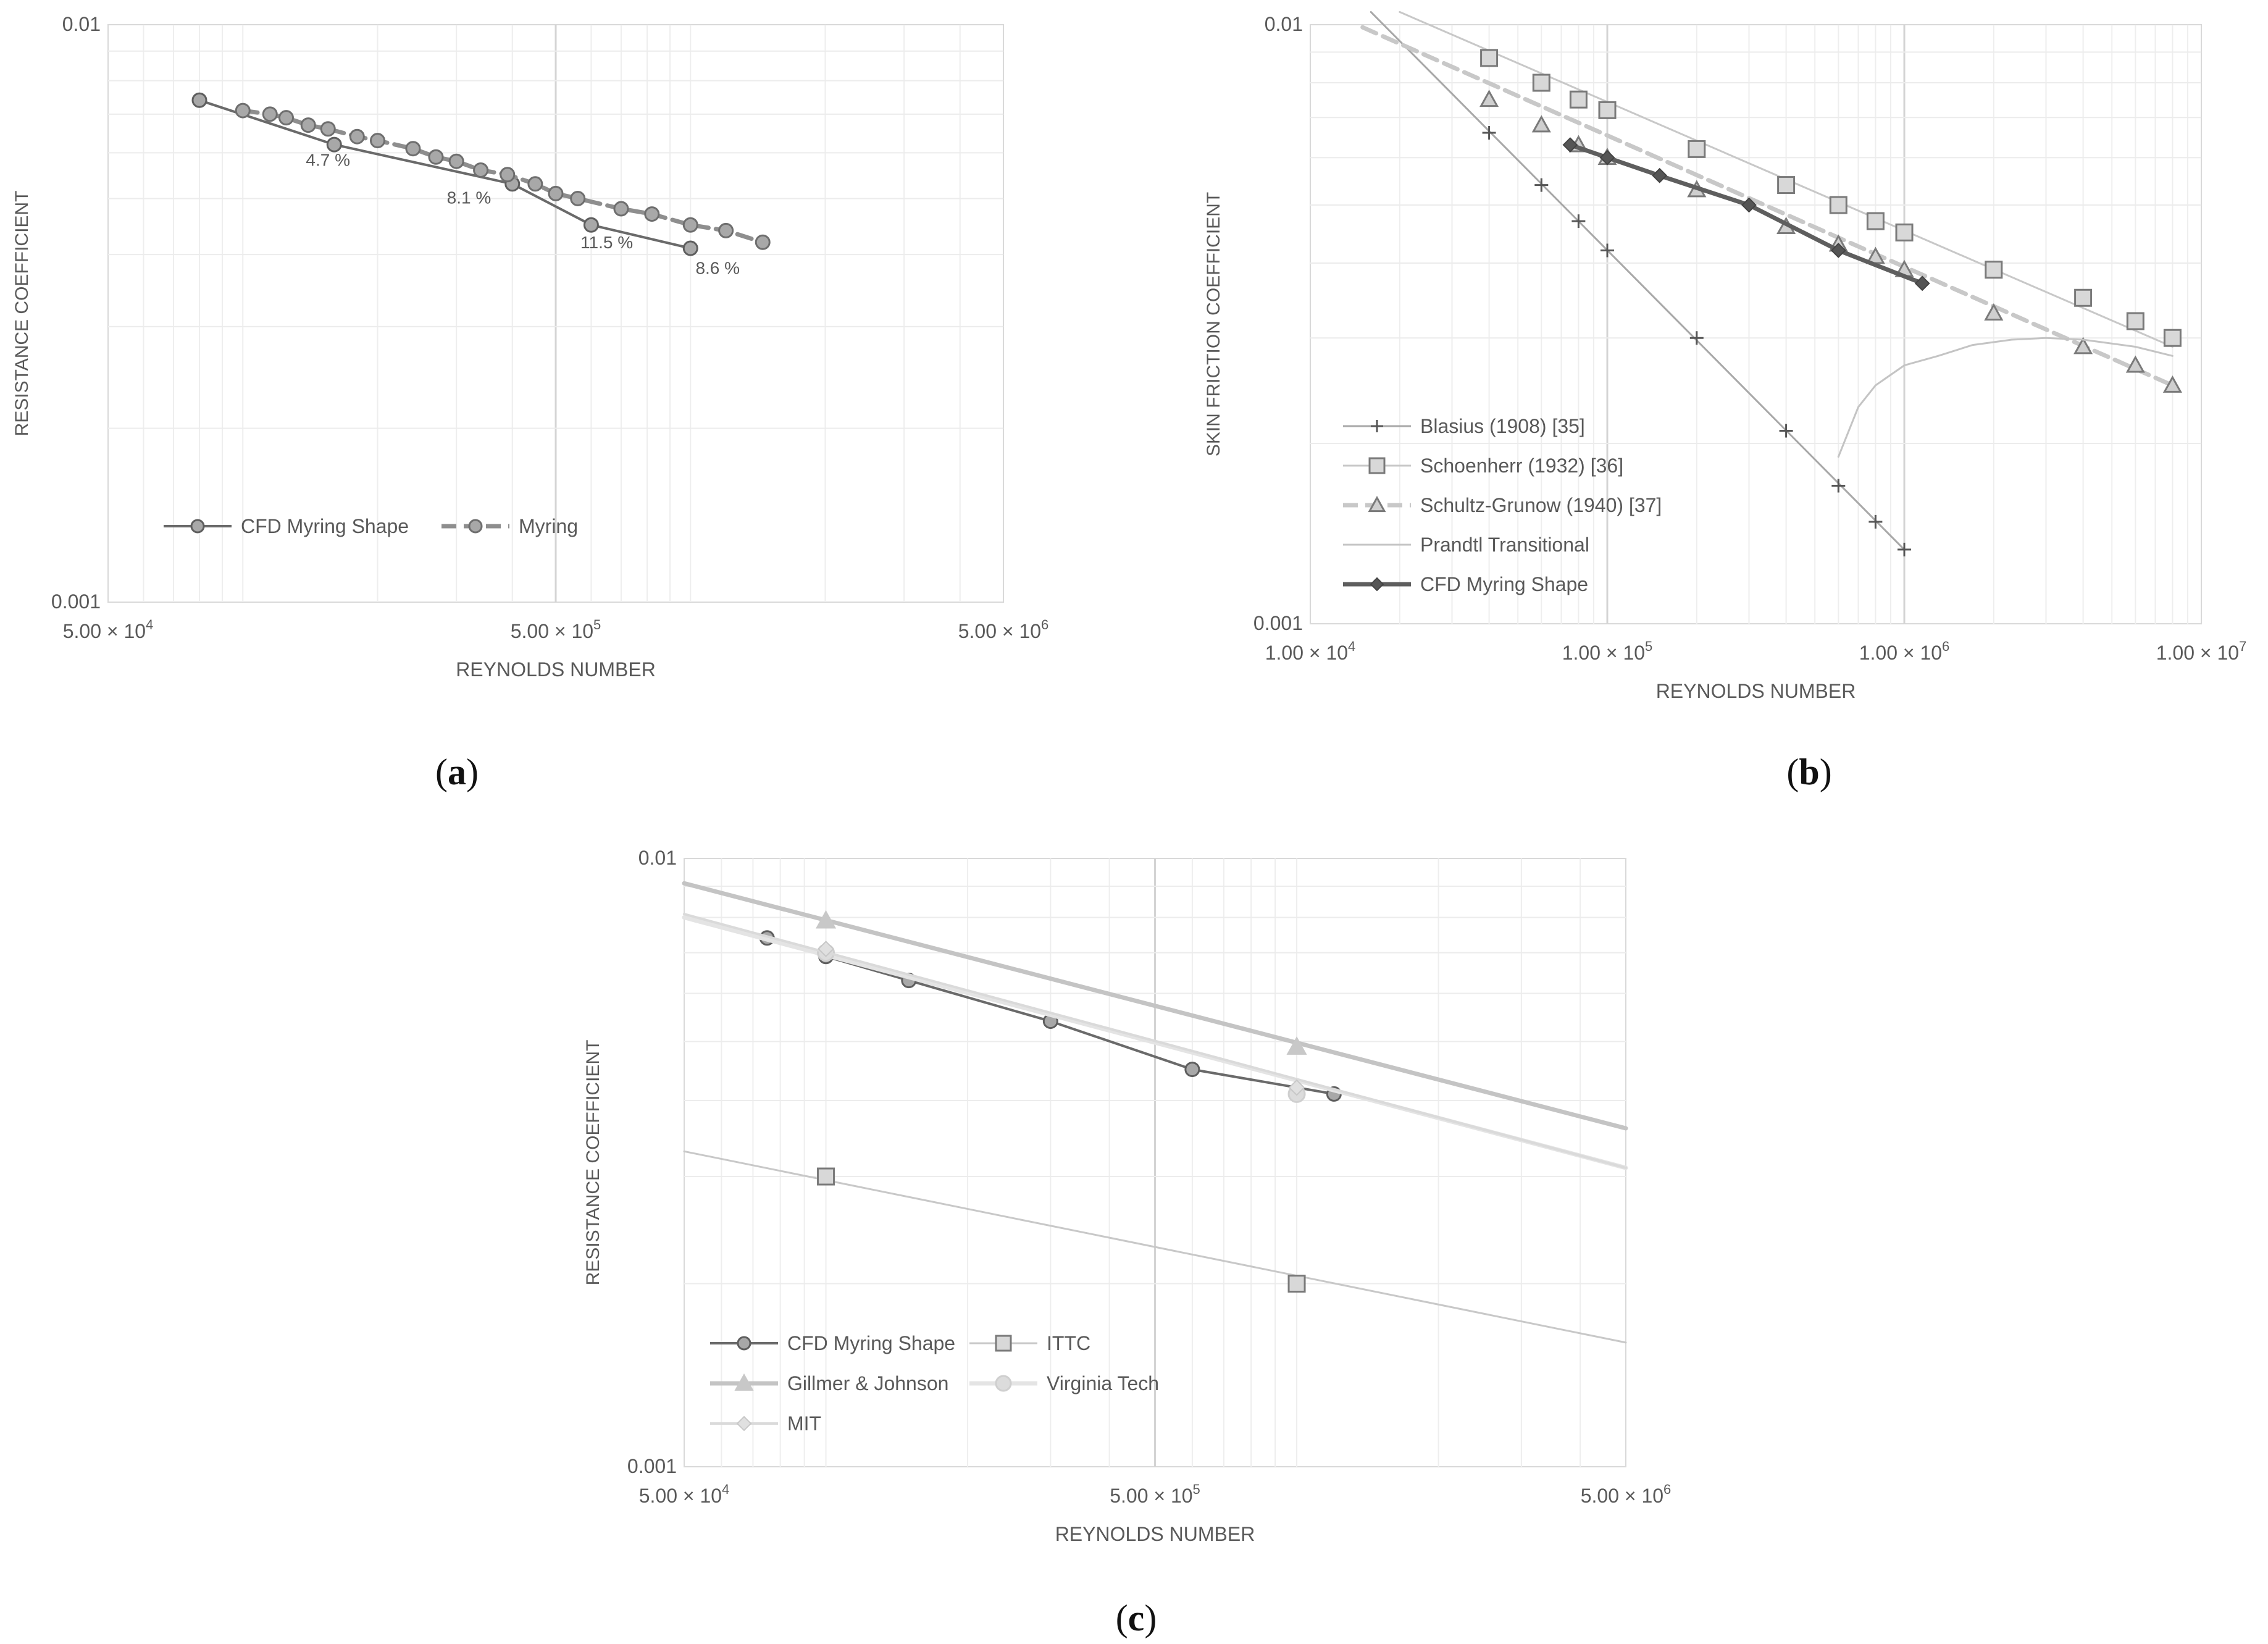 This screenshot has height=1644, width=2268. Describe the element at coordinates (1213, 324) in the screenshot. I see `y-axis-title: SKIN FRICTION COEFFICIENT` at that location.